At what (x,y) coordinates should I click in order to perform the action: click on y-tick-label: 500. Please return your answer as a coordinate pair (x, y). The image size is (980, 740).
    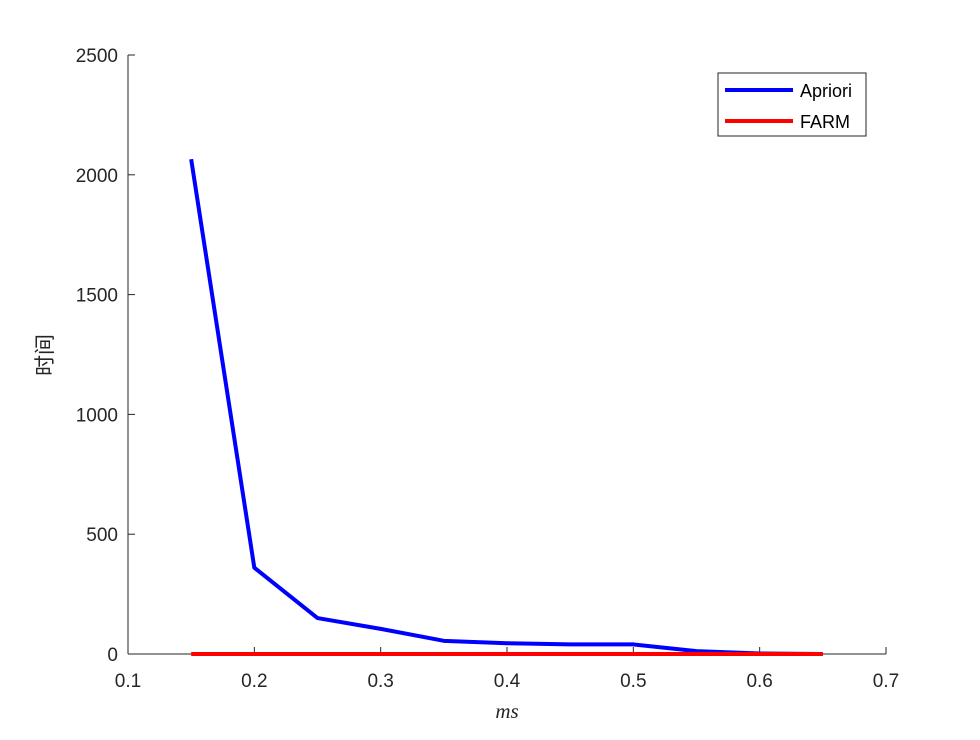
    Looking at the image, I should click on (102, 535).